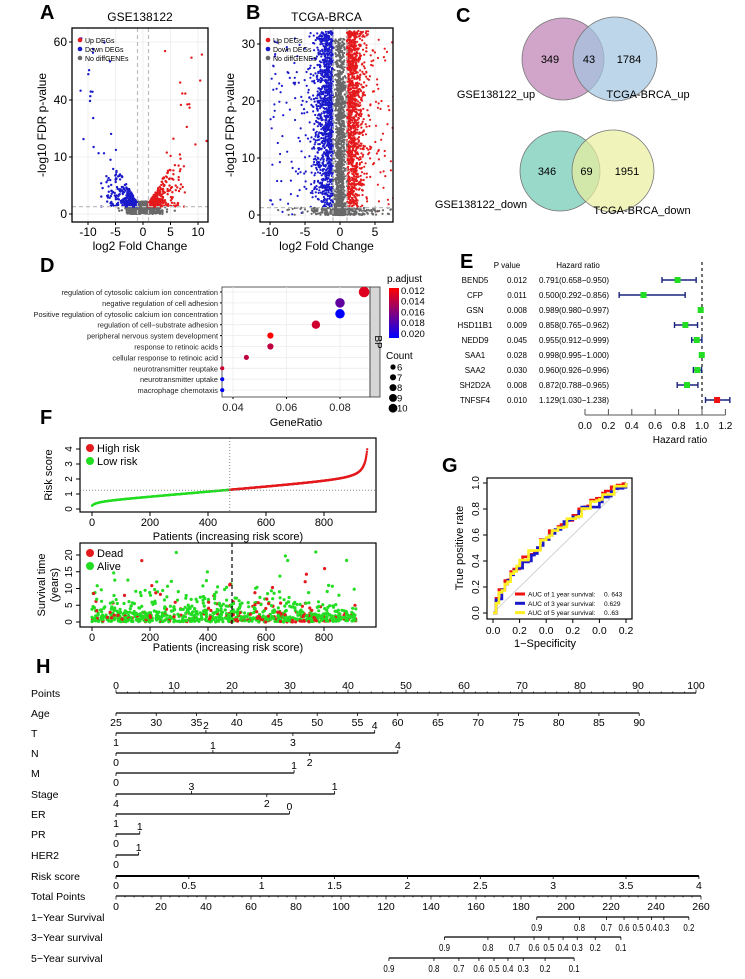 The image size is (745, 979). Describe the element at coordinates (198, 232) in the screenshot. I see `x-tick-label: 10` at that location.